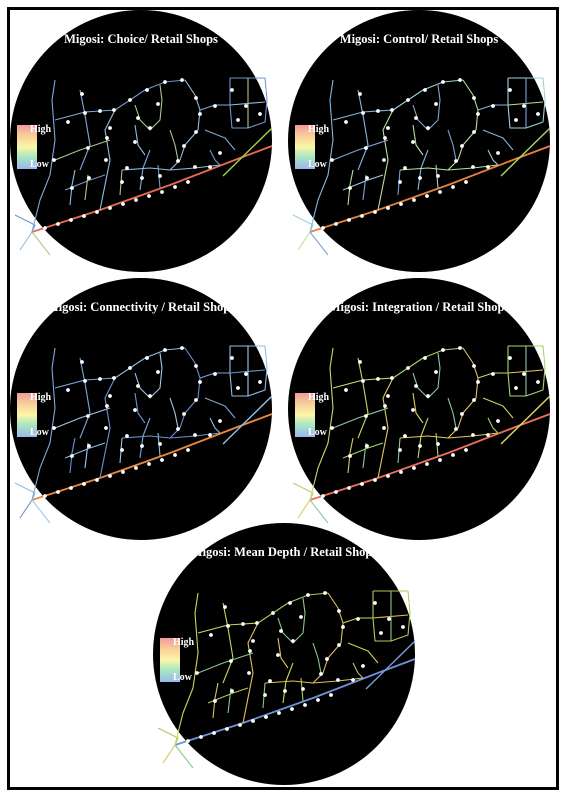 This screenshot has height=799, width=570. What do you see at coordinates (432, 422) in the screenshot?
I see `retail-shops` at bounding box center [432, 422].